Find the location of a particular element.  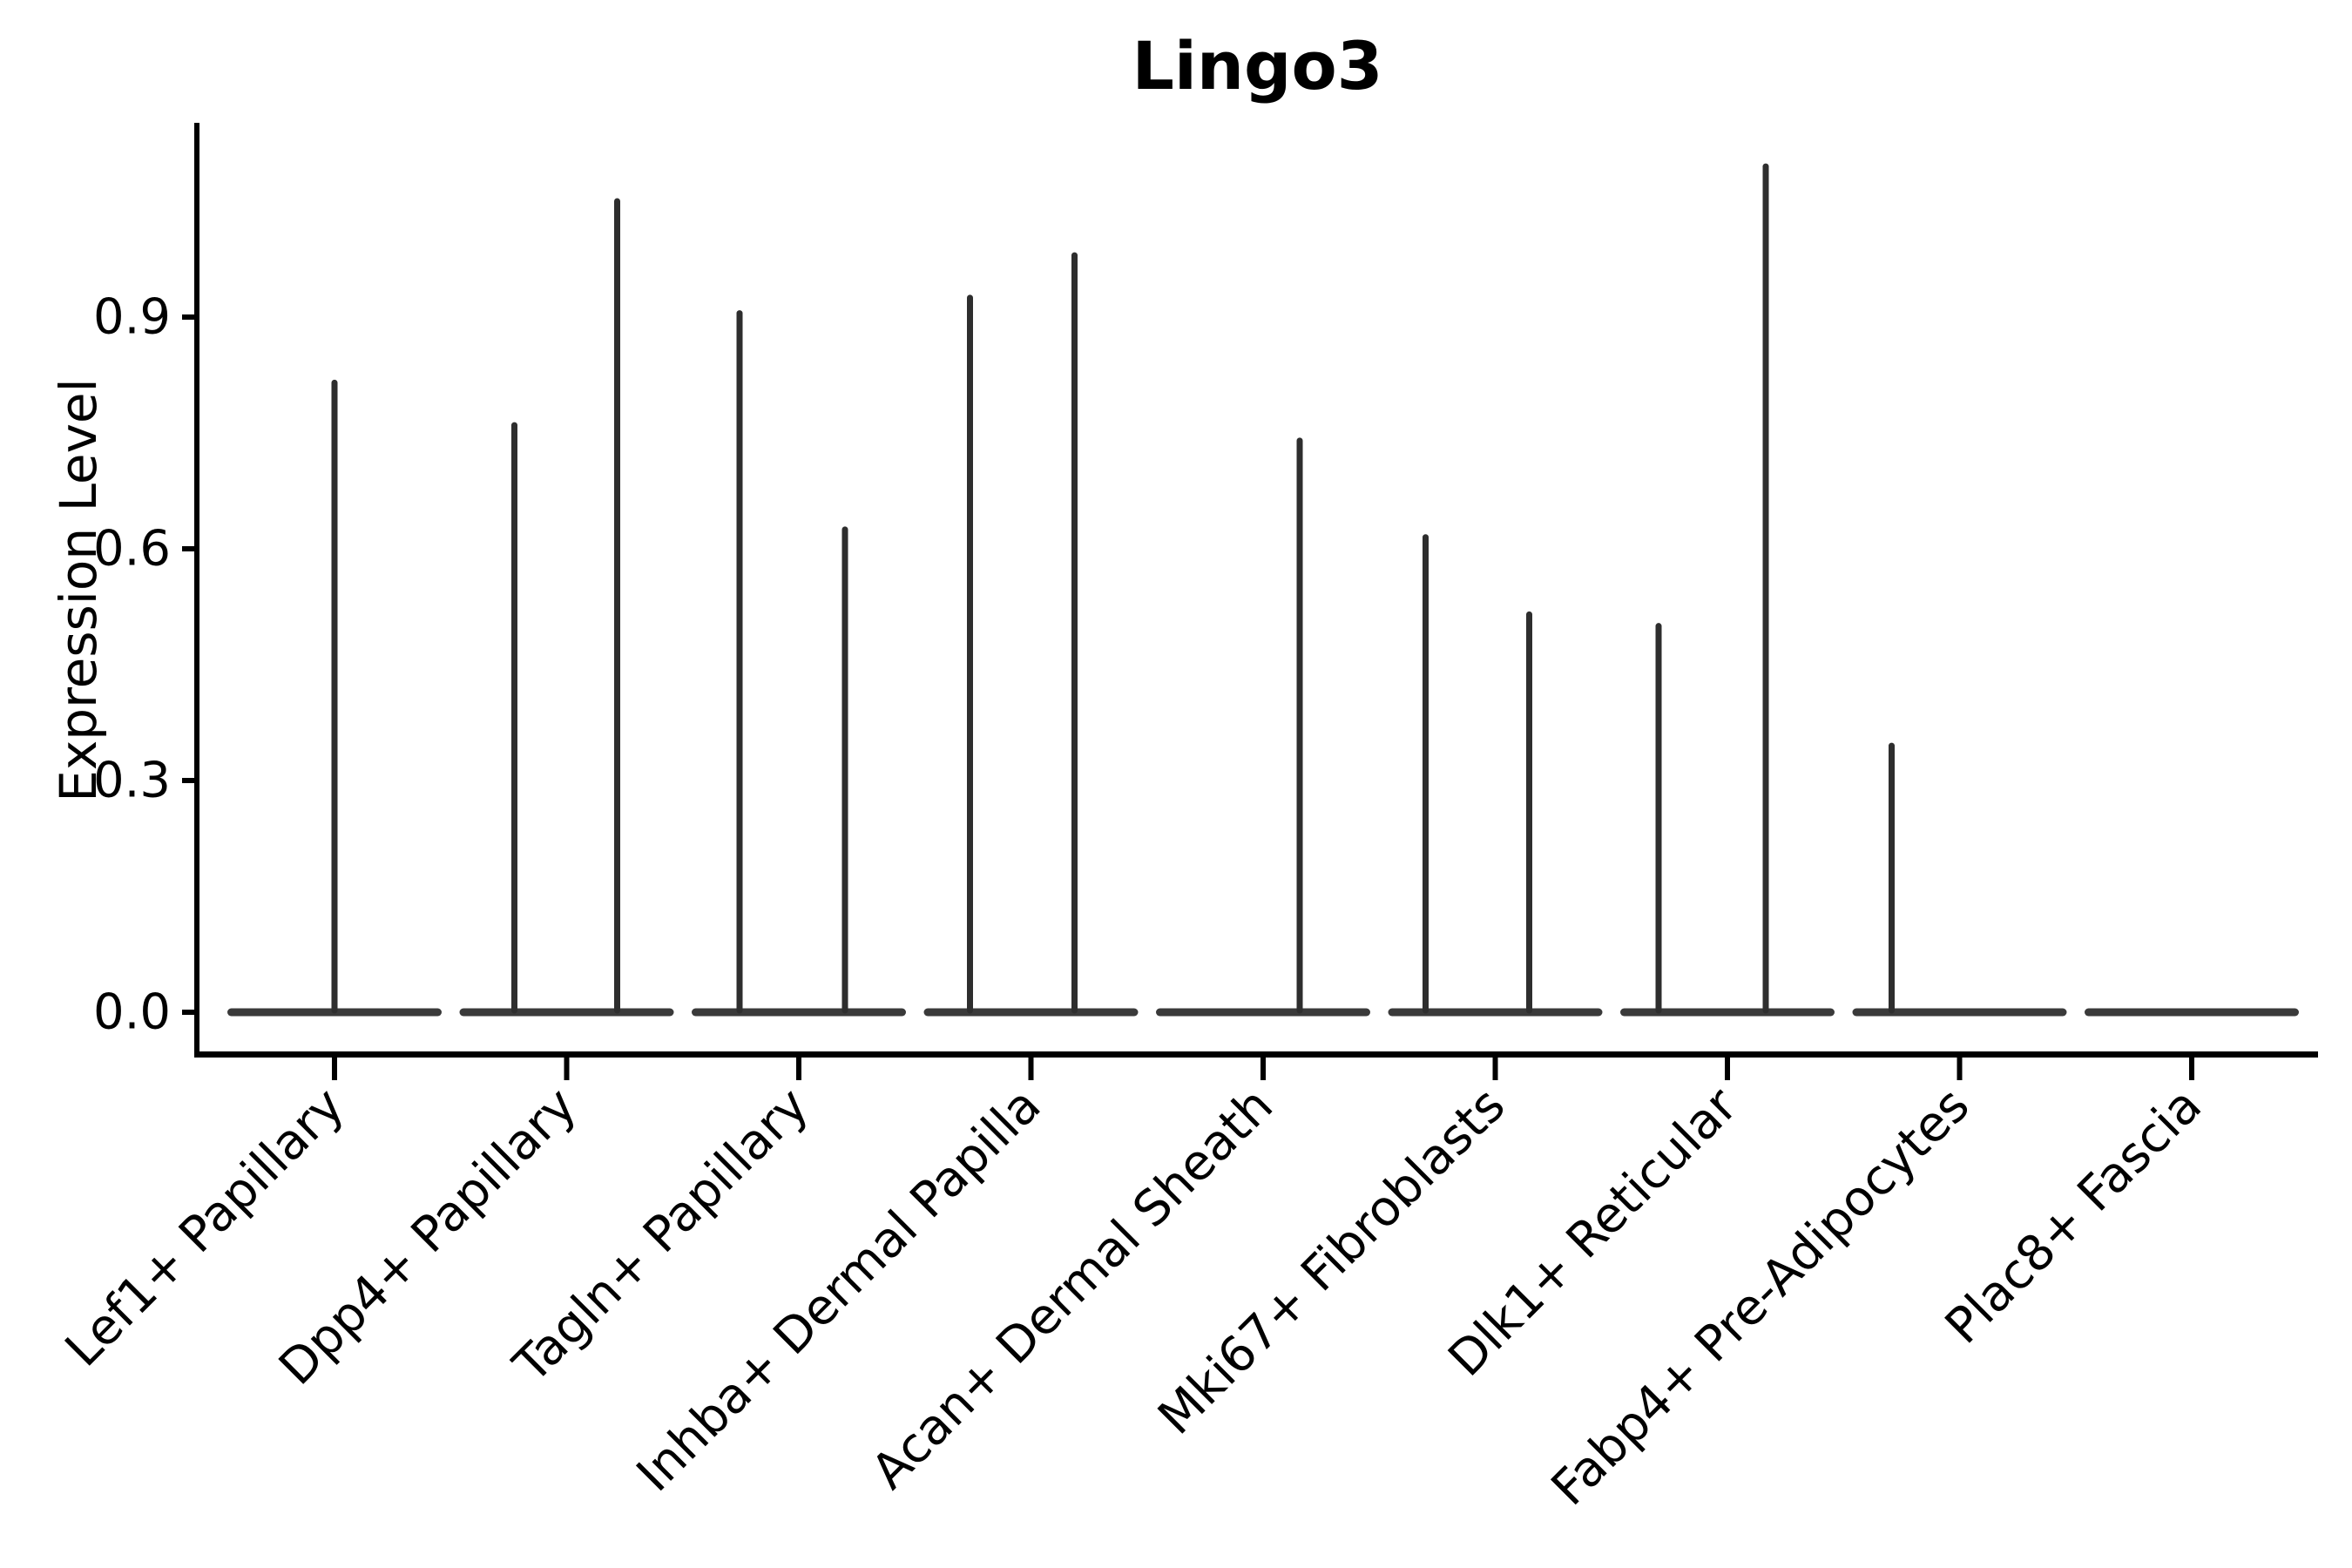

chart-title: Lingo3 is located at coordinates (1257, 66).